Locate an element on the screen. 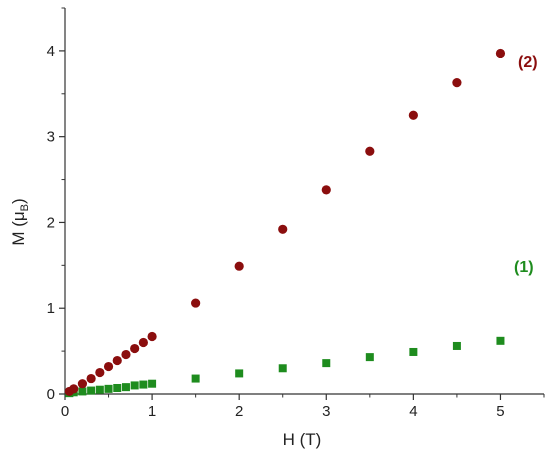 The image size is (550, 460). y-tick-label: 4 is located at coordinates (51, 51).